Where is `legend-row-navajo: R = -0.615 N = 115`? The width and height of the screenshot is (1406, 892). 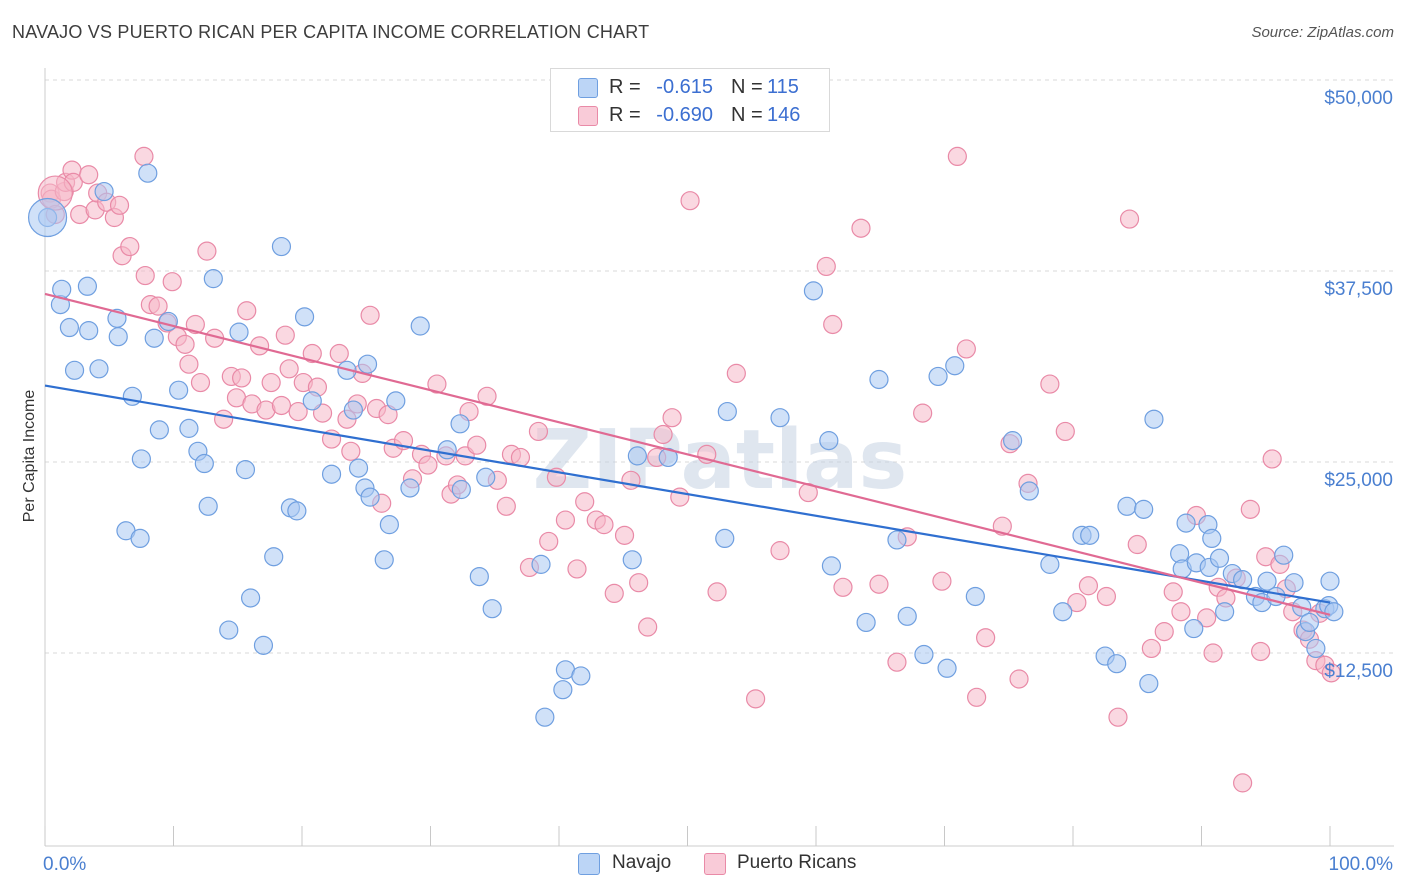
legend-row-navajo: R = -0.615 N = 115 is located at coordinates (690, 87).